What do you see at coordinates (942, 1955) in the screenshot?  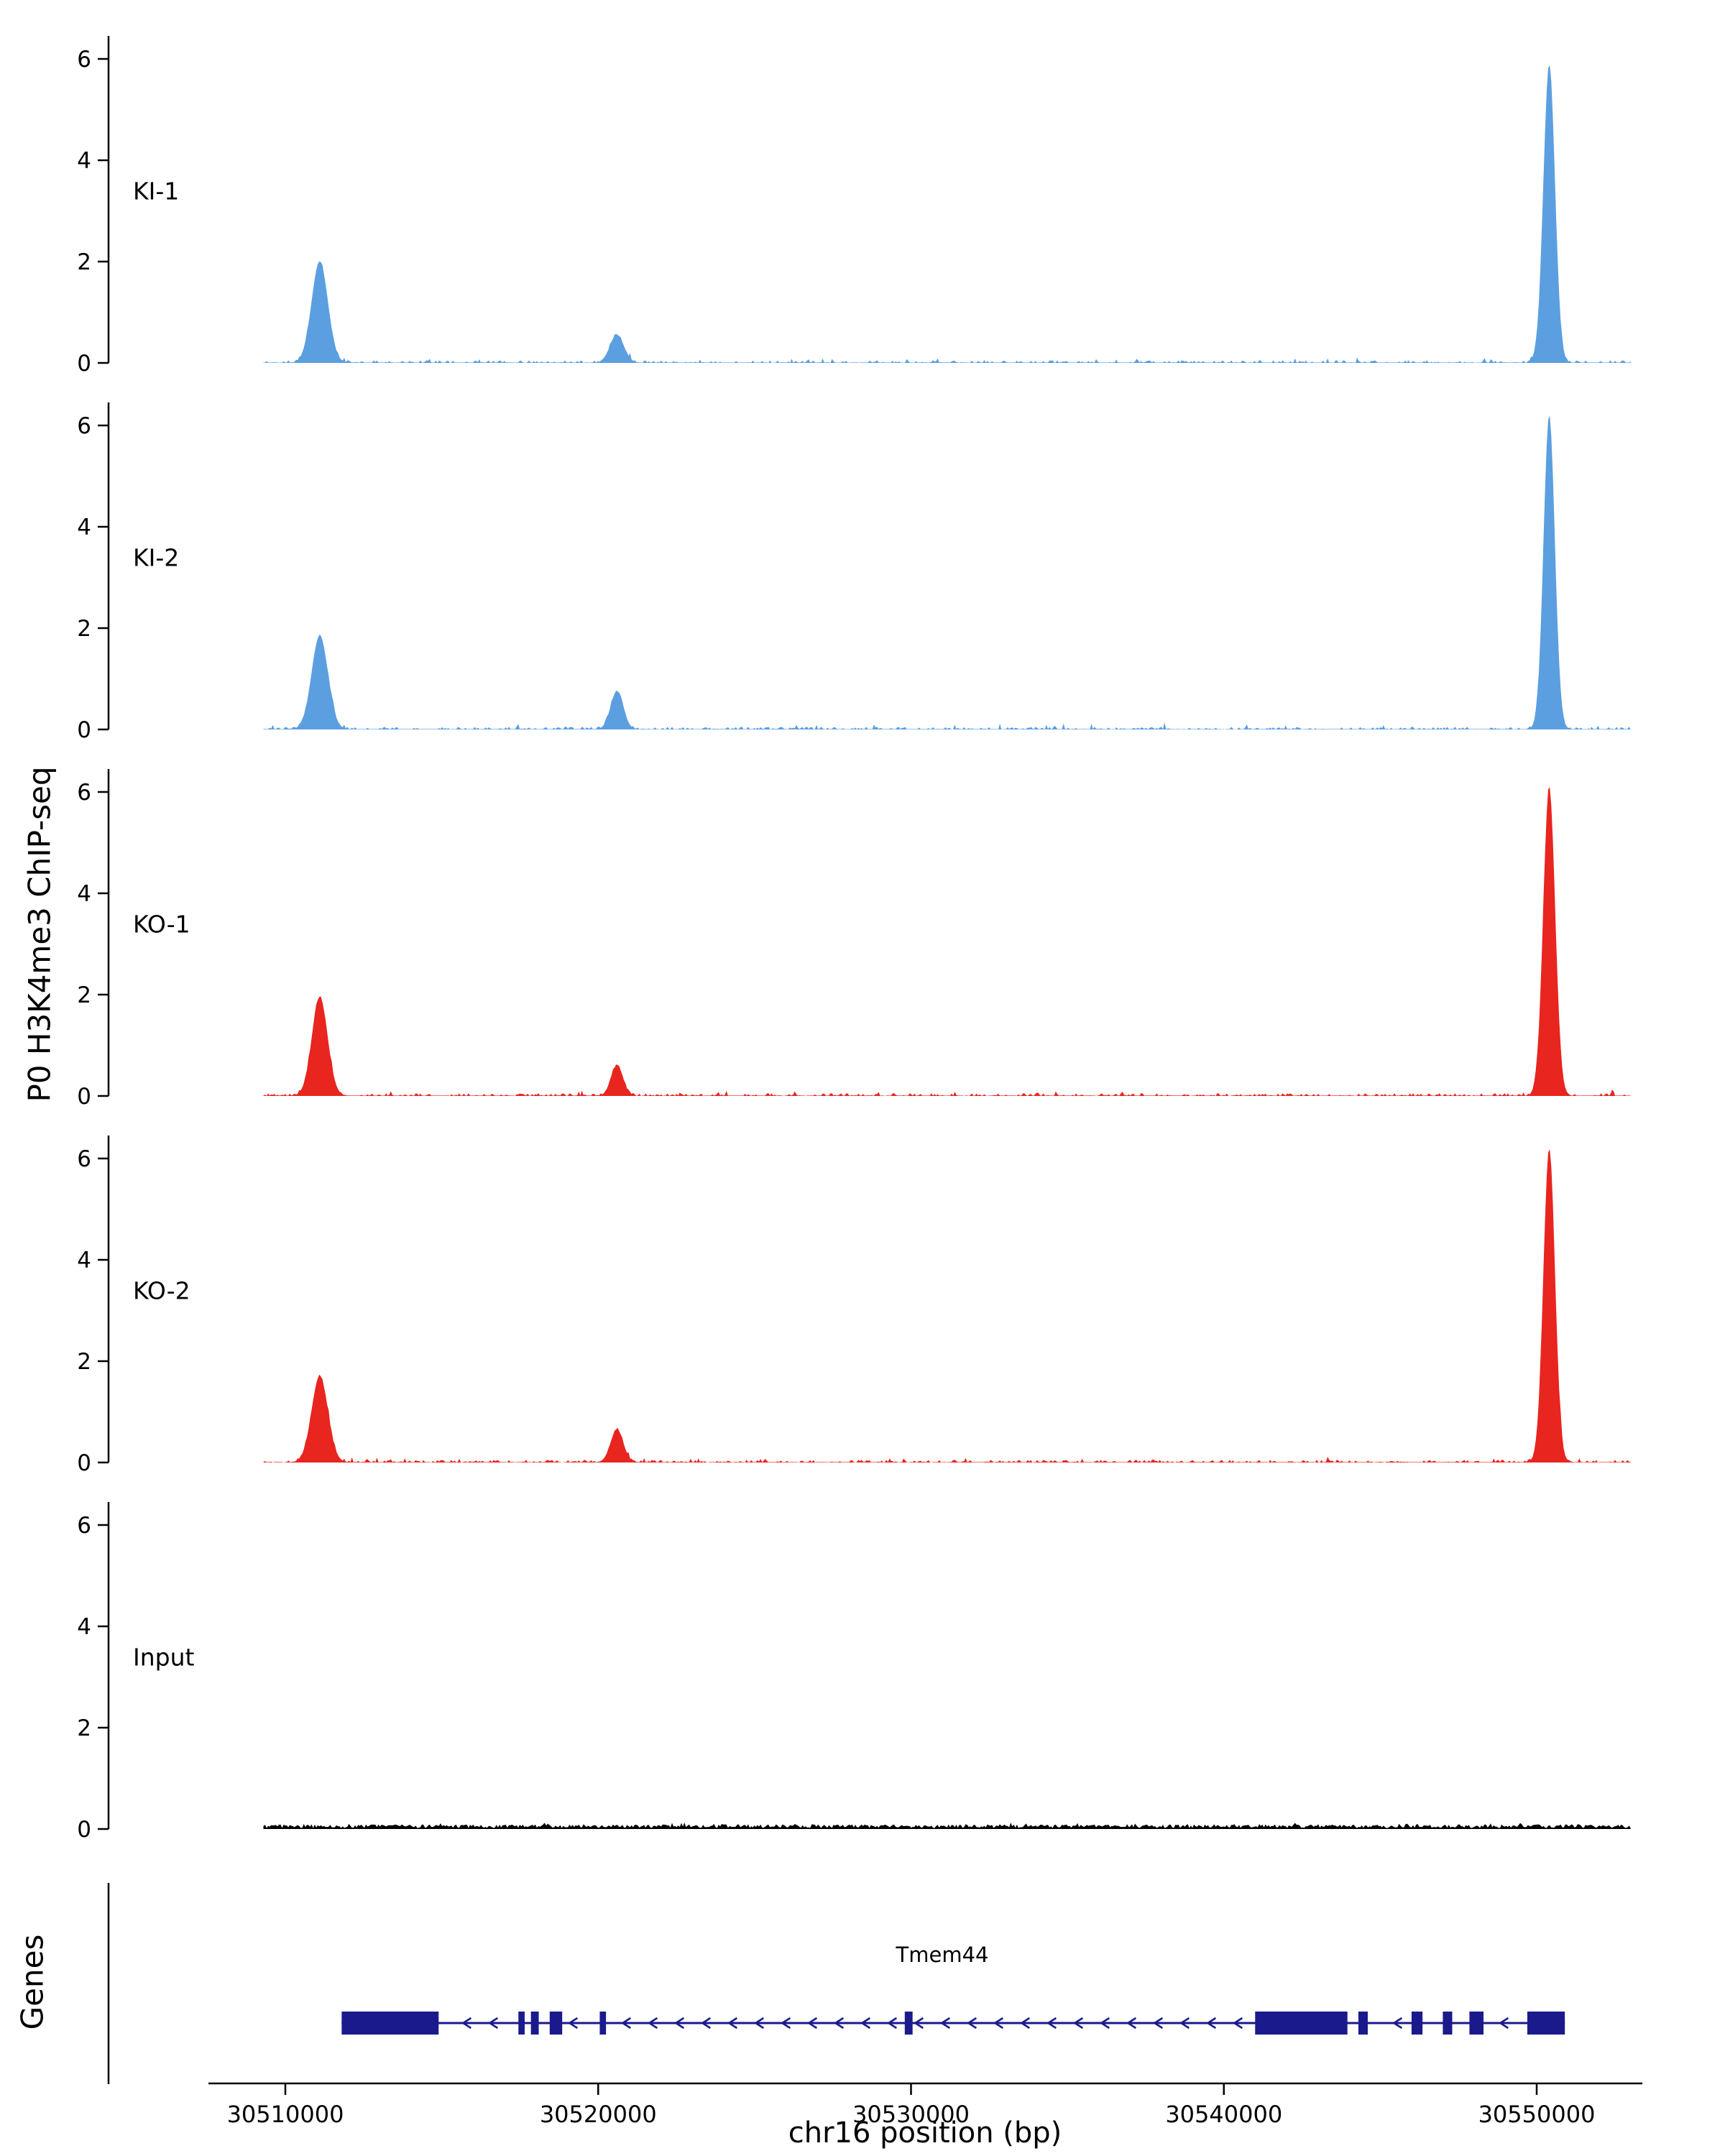 I see `gene-name-label: Tmem44` at bounding box center [942, 1955].